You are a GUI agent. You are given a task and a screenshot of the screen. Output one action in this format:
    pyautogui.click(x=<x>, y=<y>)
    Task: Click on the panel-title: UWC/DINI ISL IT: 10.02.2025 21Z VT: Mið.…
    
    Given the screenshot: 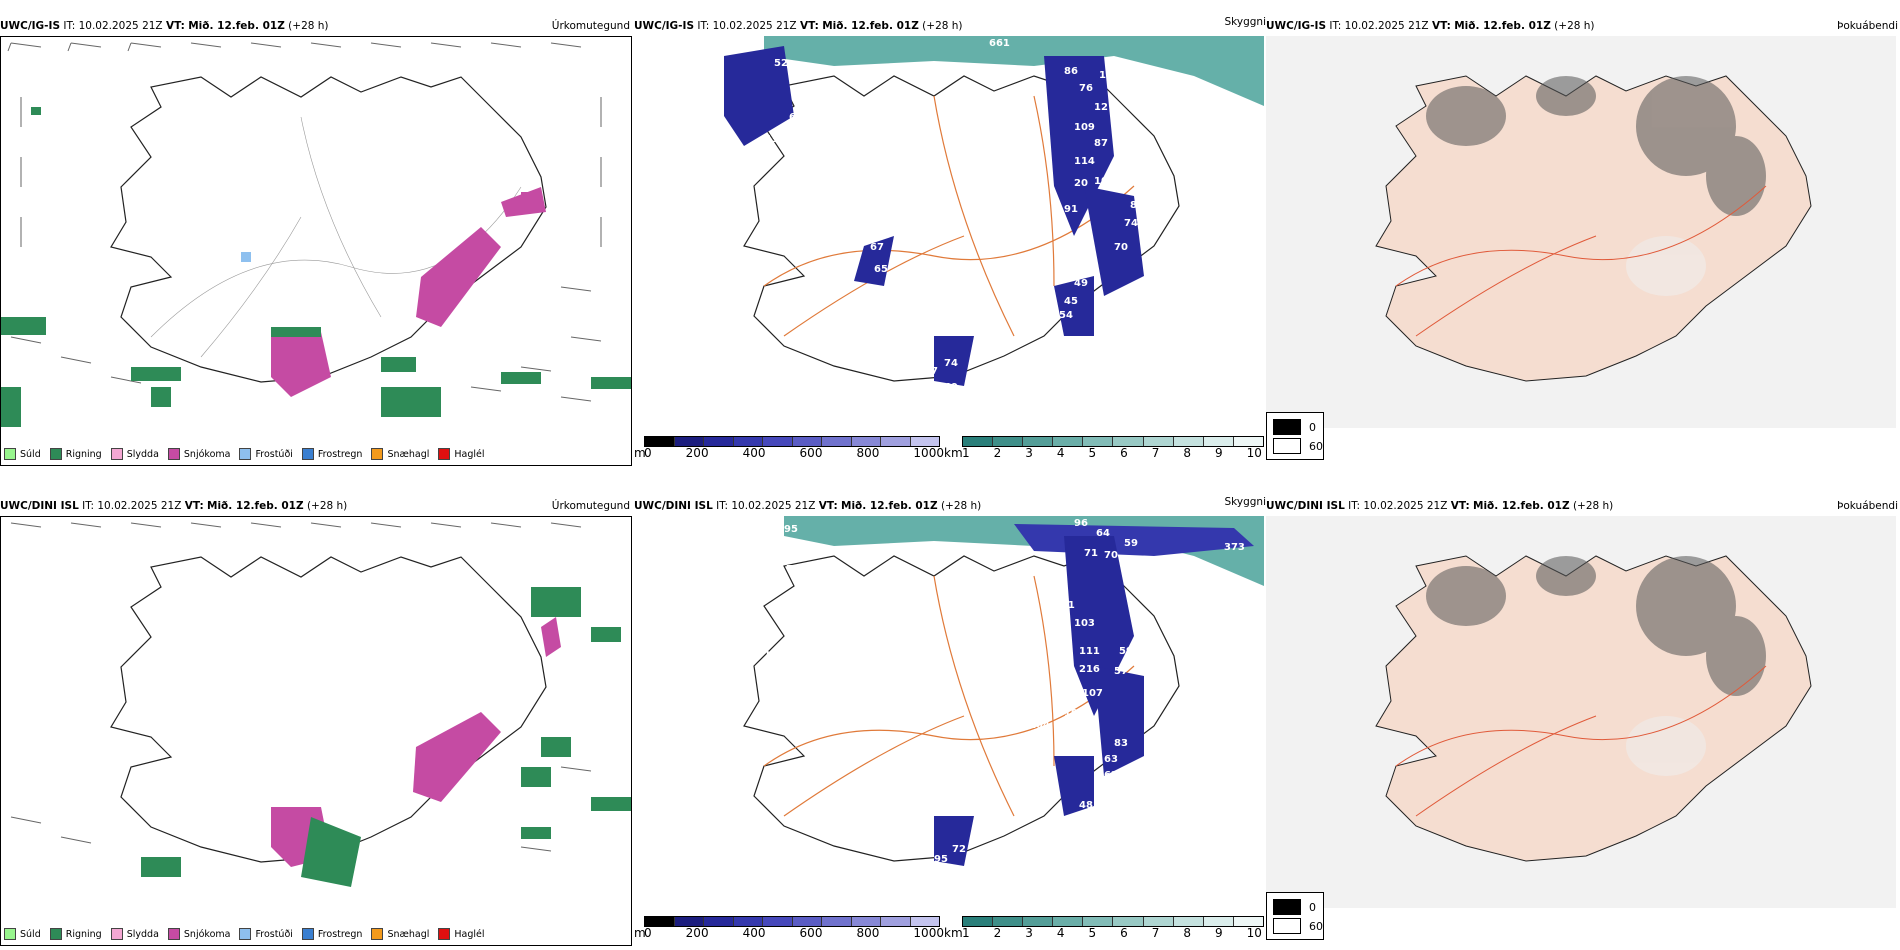 What is the action you would take?
    pyautogui.click(x=1440, y=506)
    